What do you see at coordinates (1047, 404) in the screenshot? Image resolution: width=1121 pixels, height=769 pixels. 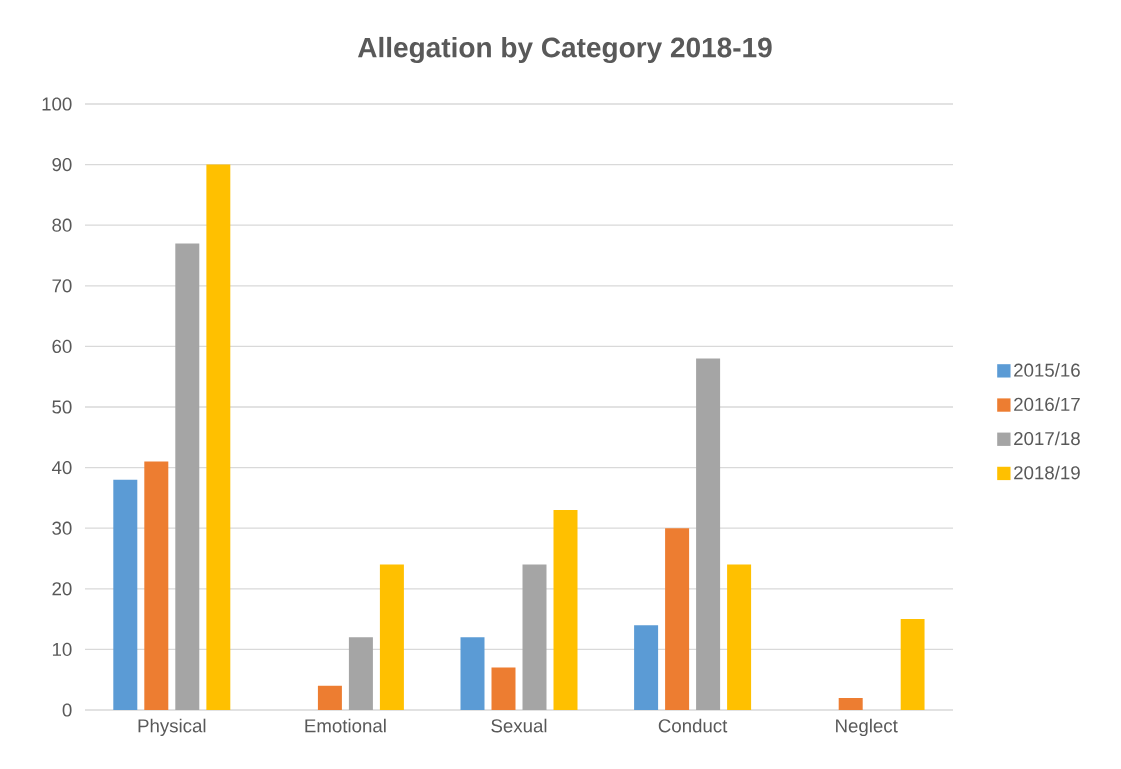 I see `legend-label: 2016/17` at bounding box center [1047, 404].